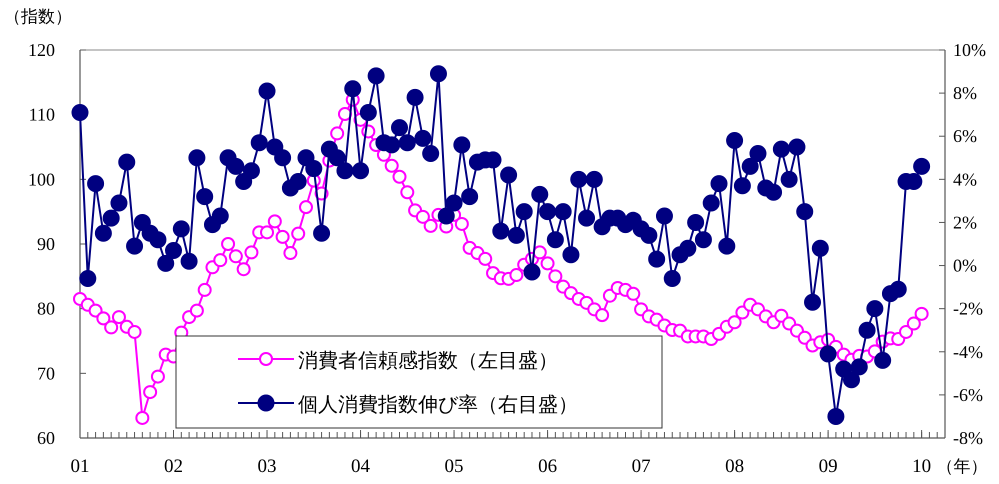 This screenshot has height=484, width=999. I want to click on legend-label: 消費者信頼感指数（左目盛）, so click(428, 360).